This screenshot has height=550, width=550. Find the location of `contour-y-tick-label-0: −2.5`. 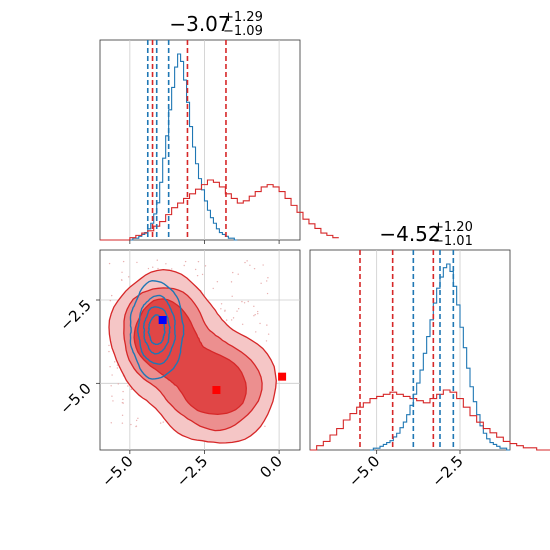

contour-y-tick-label-0: −2.5 is located at coordinates (75, 315).